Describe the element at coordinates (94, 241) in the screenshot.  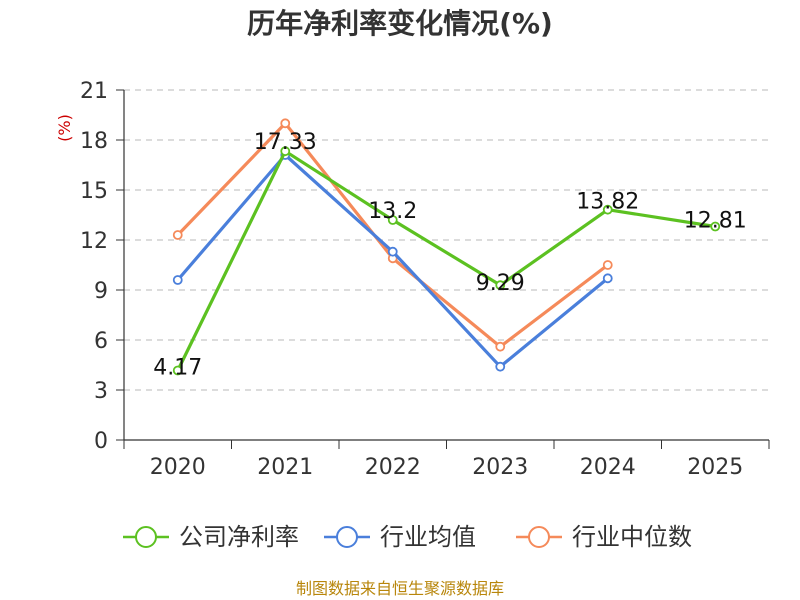
I see `y-tick-label: 12` at that location.